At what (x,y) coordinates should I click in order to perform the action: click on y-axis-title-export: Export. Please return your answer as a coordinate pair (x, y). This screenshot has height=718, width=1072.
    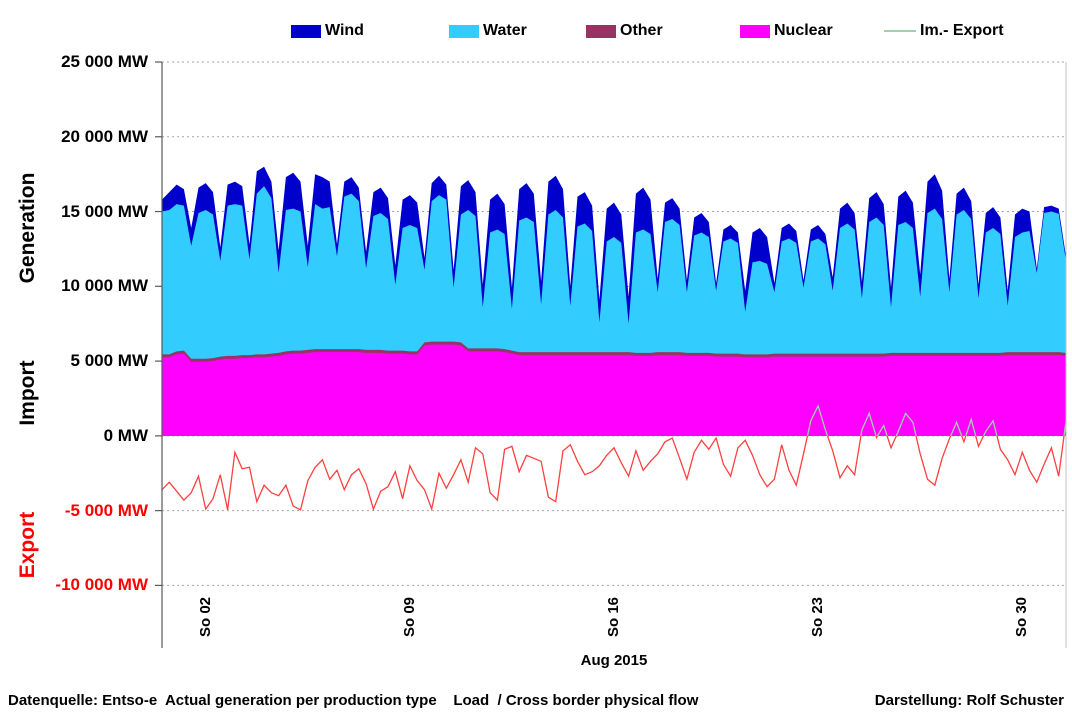
    Looking at the image, I should click on (27, 545).